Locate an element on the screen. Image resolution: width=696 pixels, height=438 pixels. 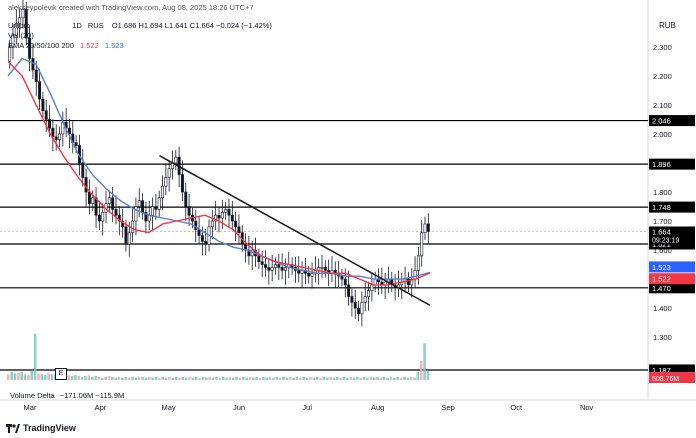
ema-slow-badge-label: 1.523 is located at coordinates (661, 267).